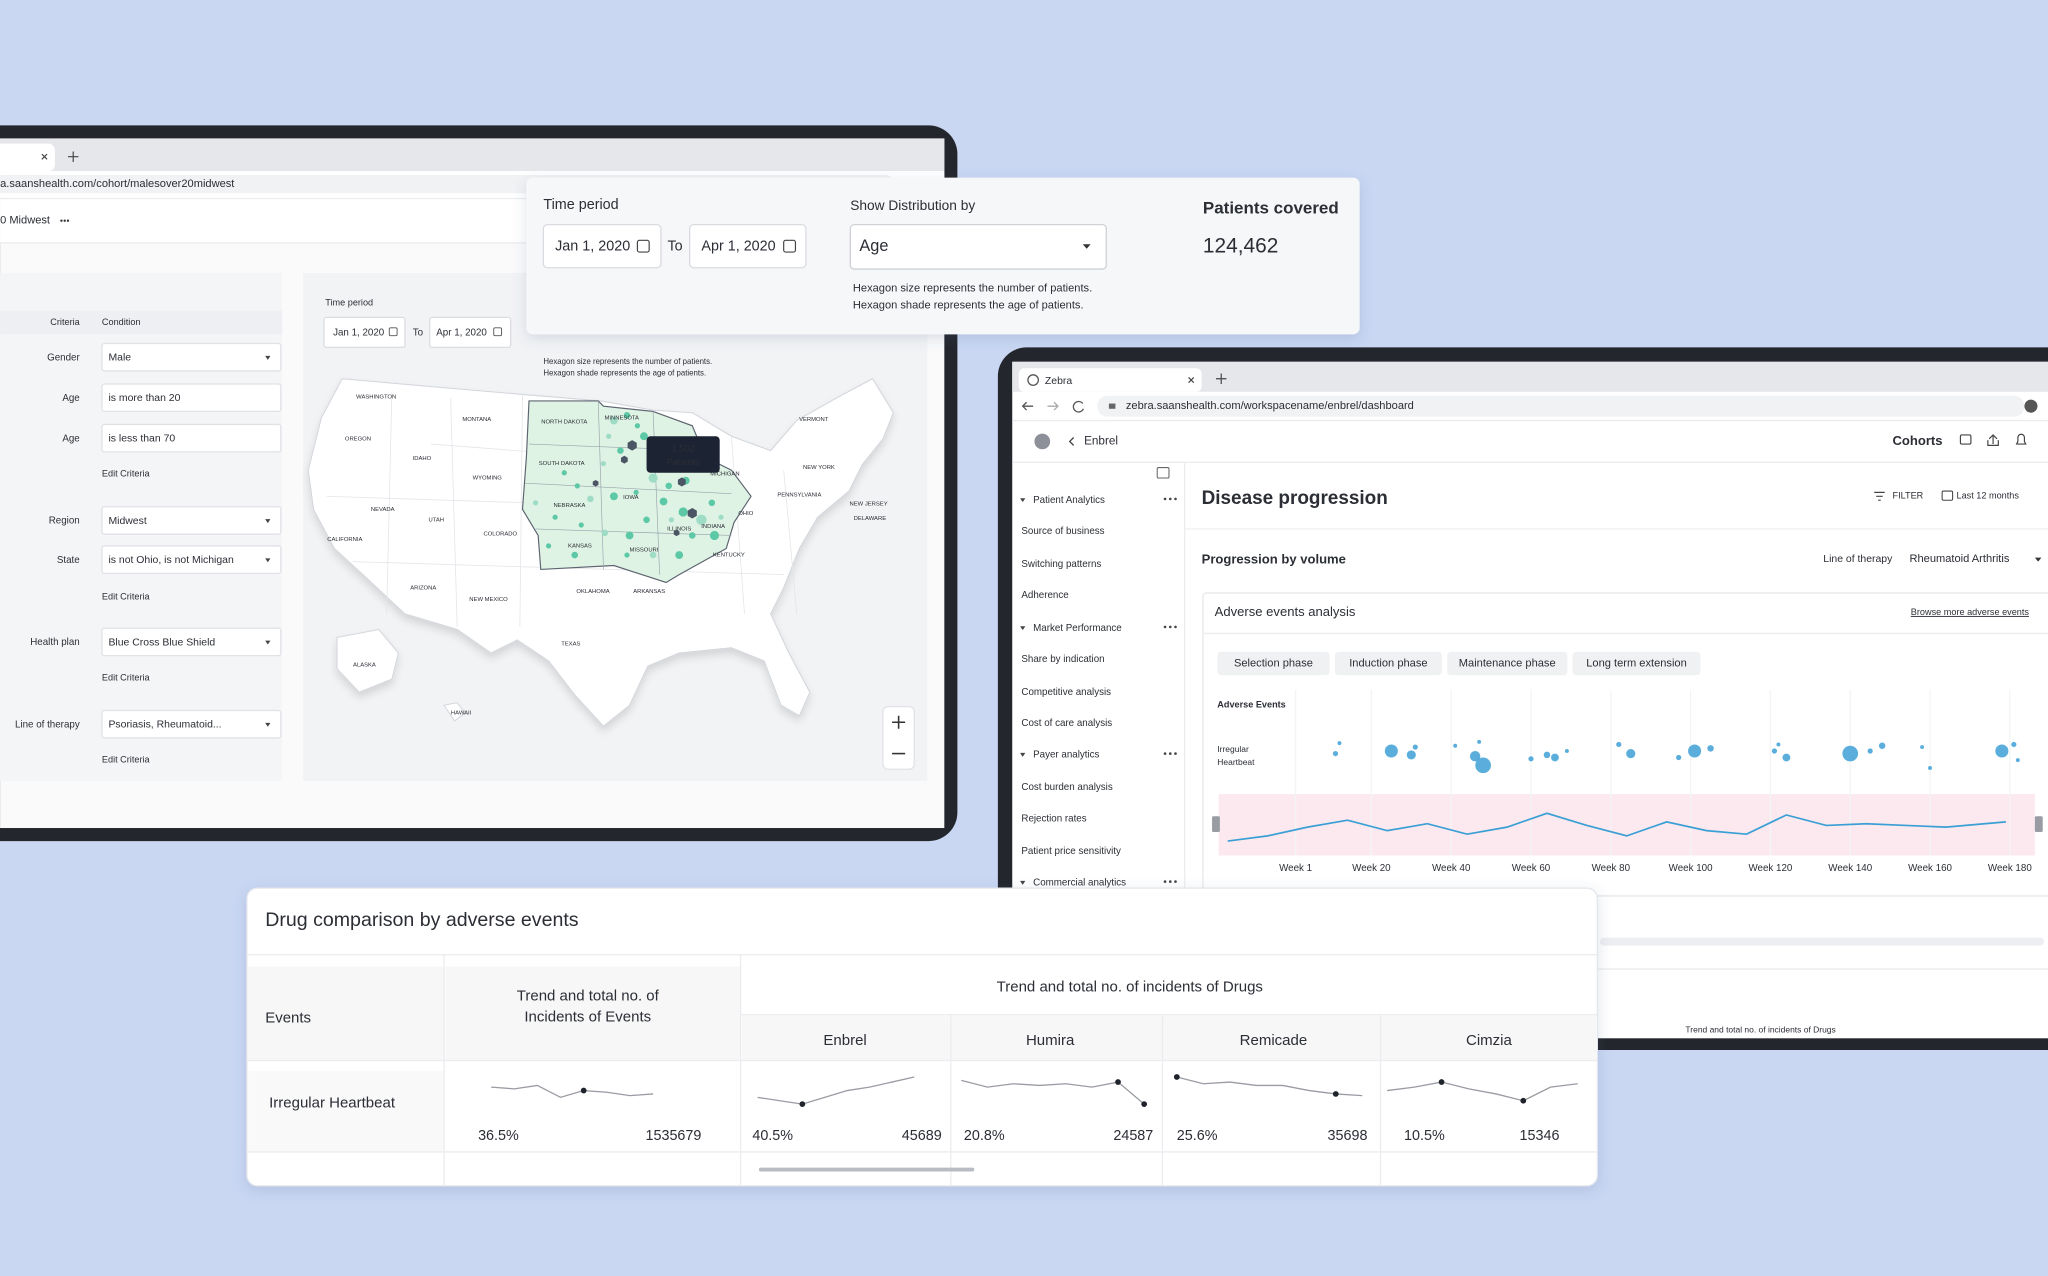  I want to click on x-tick-label: Week 120, so click(1770, 868).